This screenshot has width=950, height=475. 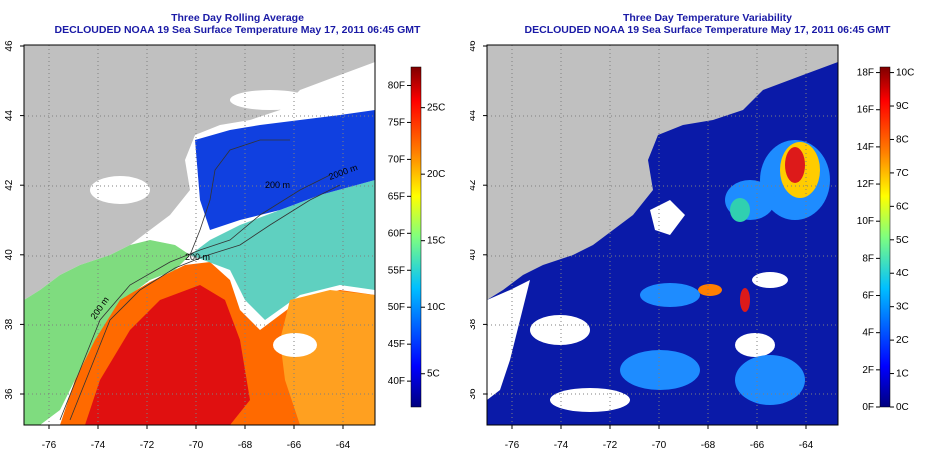 I want to click on colorbar-c-label: 3C, so click(x=902, y=307).